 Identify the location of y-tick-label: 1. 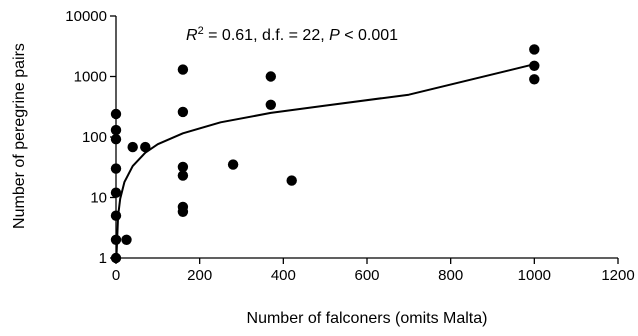
(103, 258).